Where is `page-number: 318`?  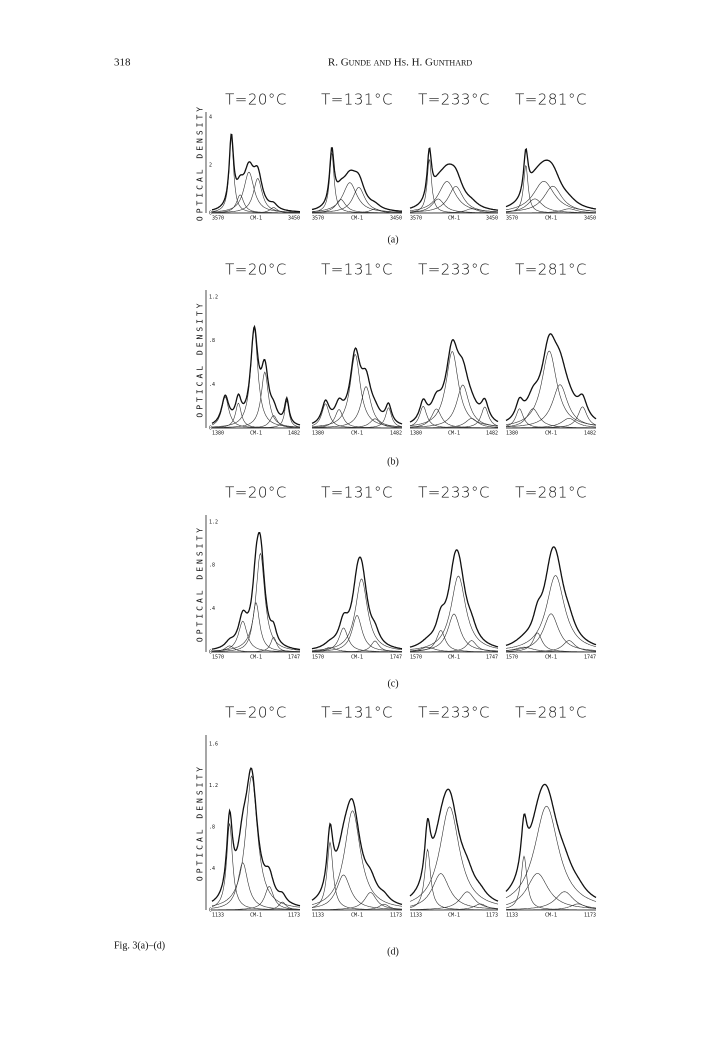
page-number: 318 is located at coordinates (122, 63).